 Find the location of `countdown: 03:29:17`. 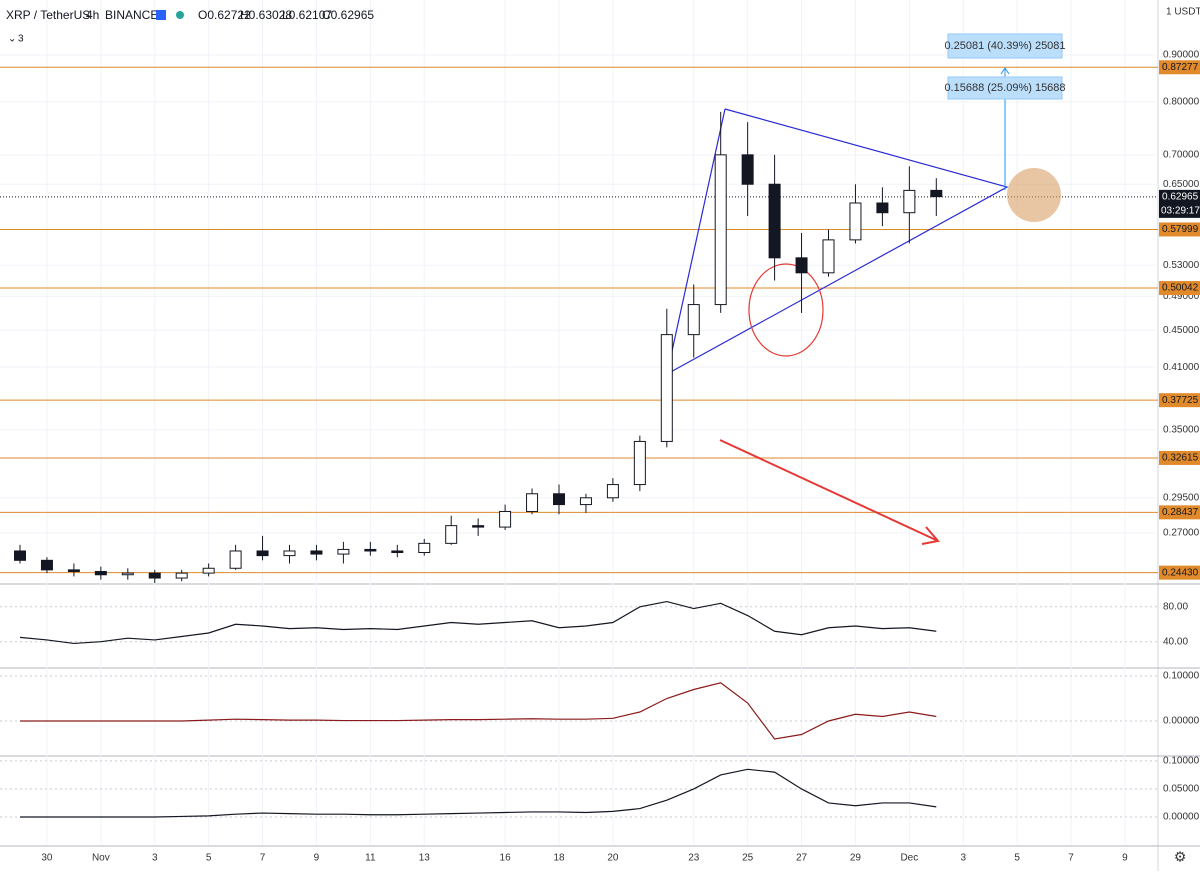

countdown: 03:29:17 is located at coordinates (1180, 211).